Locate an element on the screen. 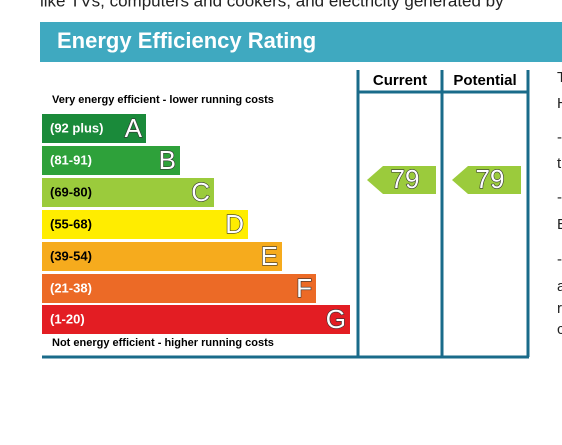 The height and width of the screenshot is (445, 562). column-header: Potential is located at coordinates (484, 80).